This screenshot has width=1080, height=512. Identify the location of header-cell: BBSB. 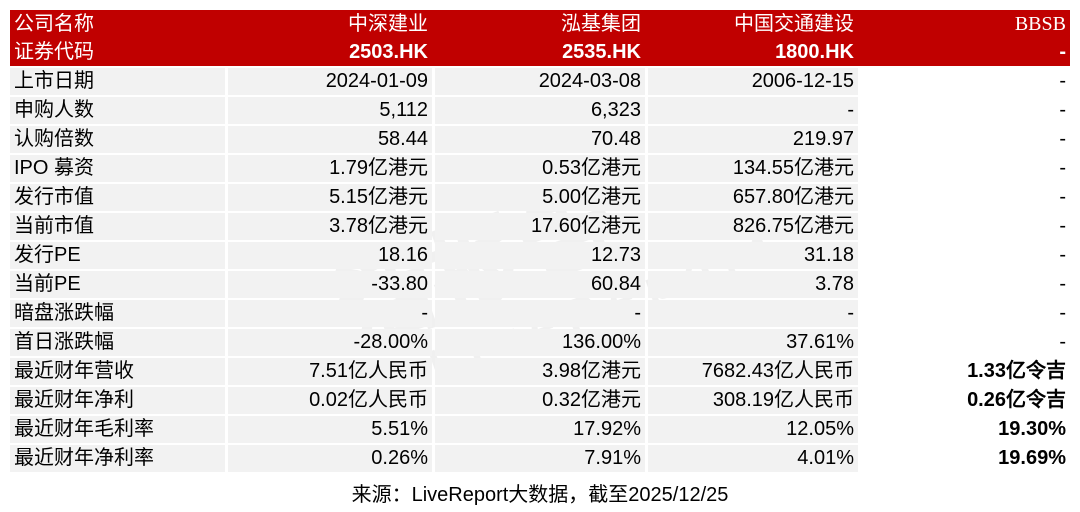
(964, 24).